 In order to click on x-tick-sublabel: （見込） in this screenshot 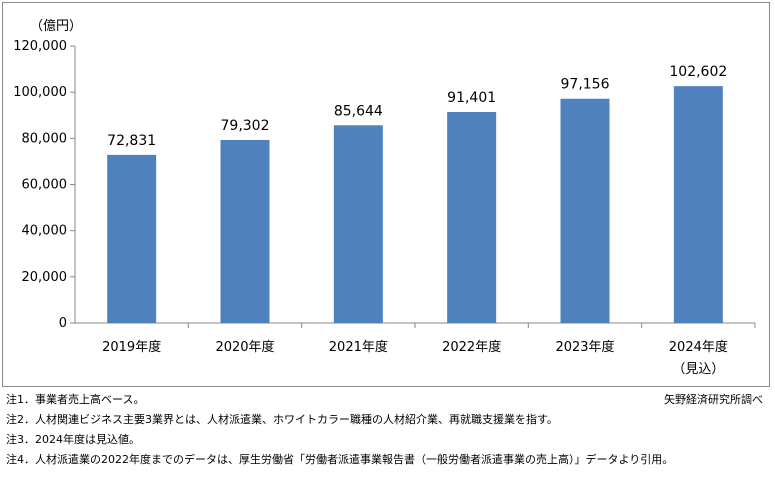, I will do `click(698, 369)`.